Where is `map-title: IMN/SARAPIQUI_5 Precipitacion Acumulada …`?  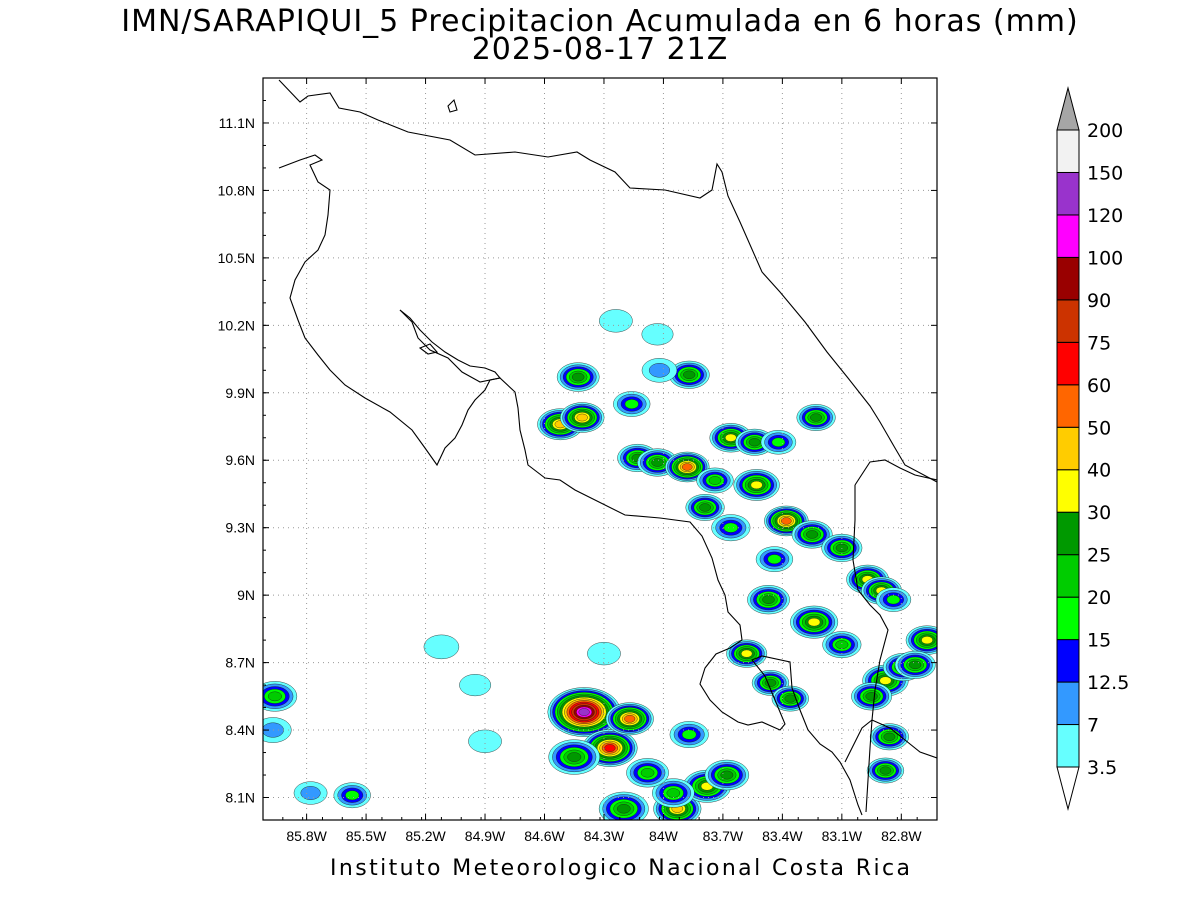
map-title: IMN/SARAPIQUI_5 Precipitacion Acumulada … is located at coordinates (600, 21).